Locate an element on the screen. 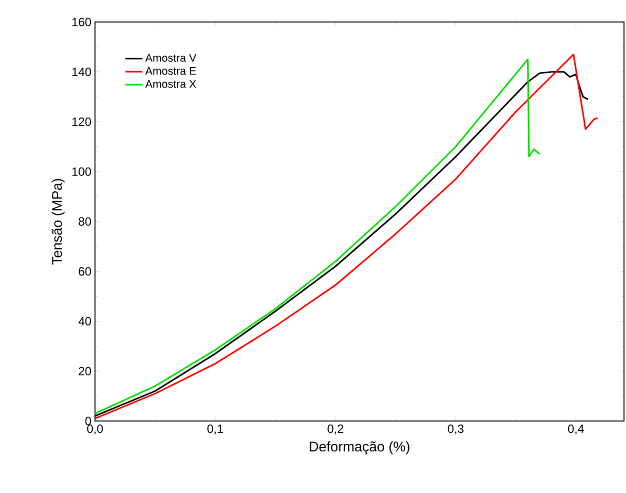 This screenshot has width=626, height=493. y-tick-label: 120 is located at coordinates (82, 122).